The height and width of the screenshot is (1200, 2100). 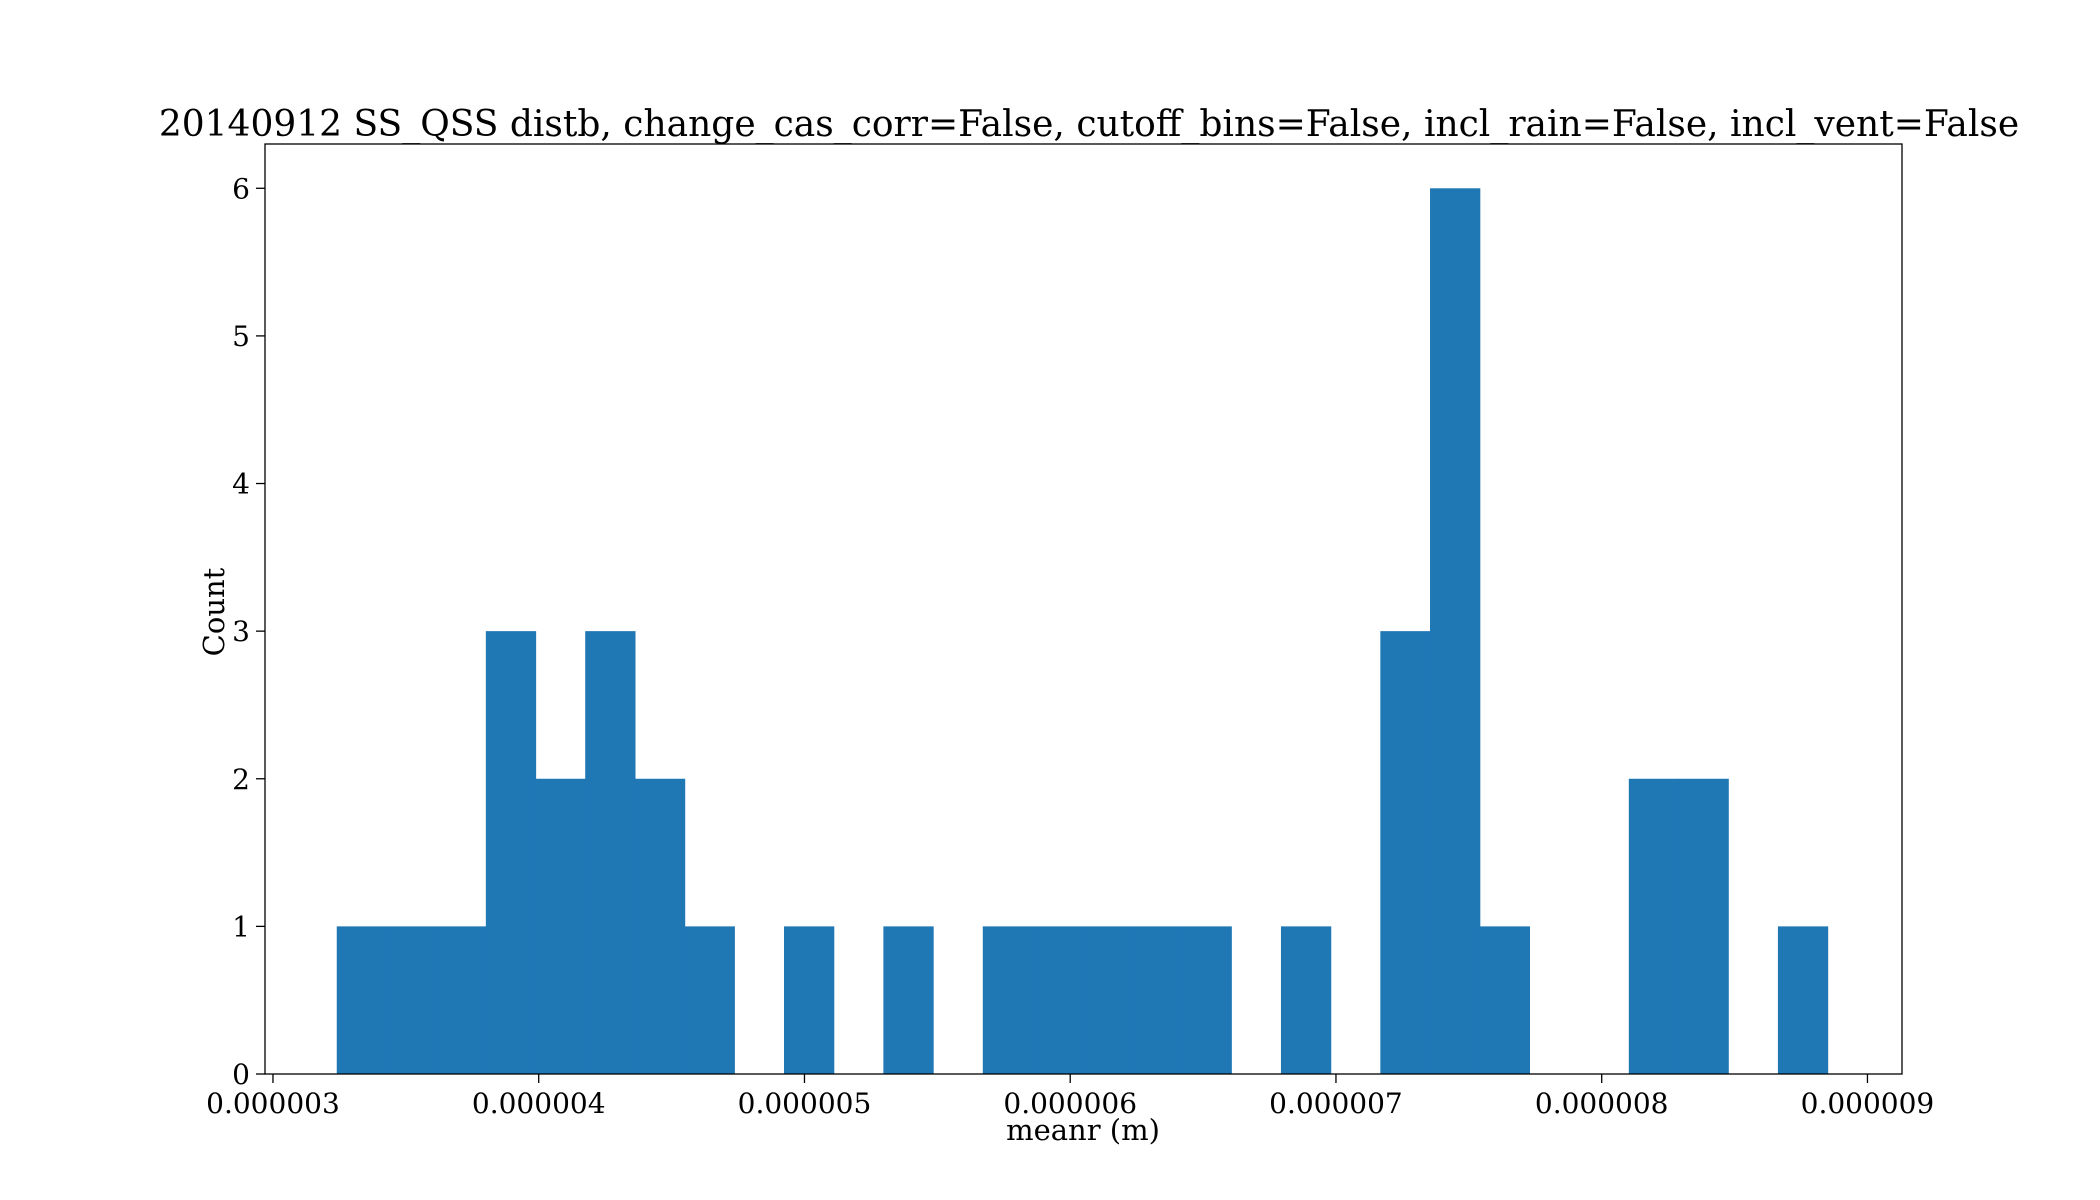 What do you see at coordinates (241, 1074) in the screenshot?
I see `y-tick-label: 0` at bounding box center [241, 1074].